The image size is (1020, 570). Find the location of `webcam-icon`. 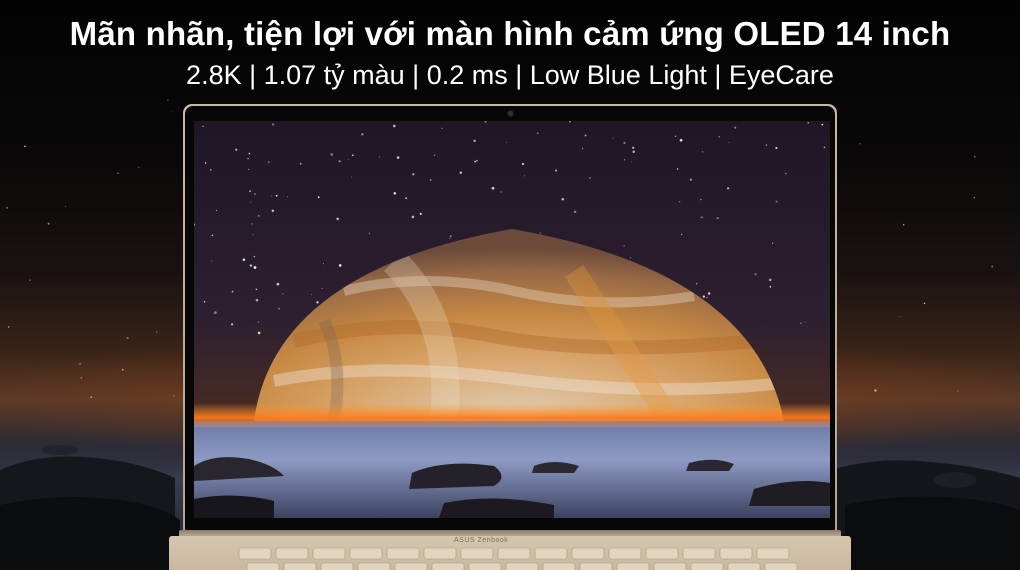

webcam-icon is located at coordinates (510, 113).